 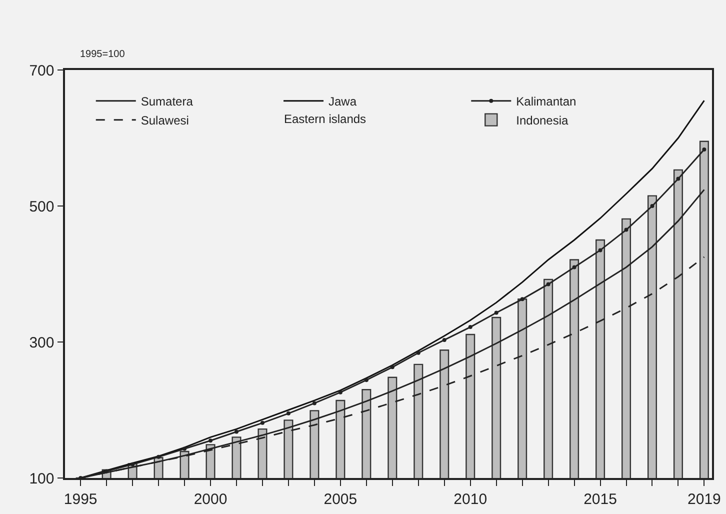 I want to click on y-tick-label: 700, so click(x=41, y=71).